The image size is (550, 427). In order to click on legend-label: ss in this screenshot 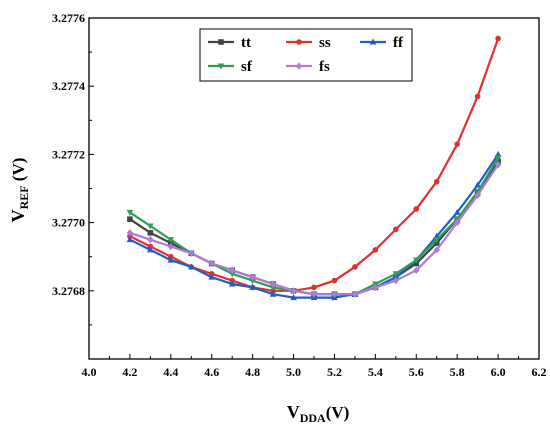, I will do `click(325, 43)`.